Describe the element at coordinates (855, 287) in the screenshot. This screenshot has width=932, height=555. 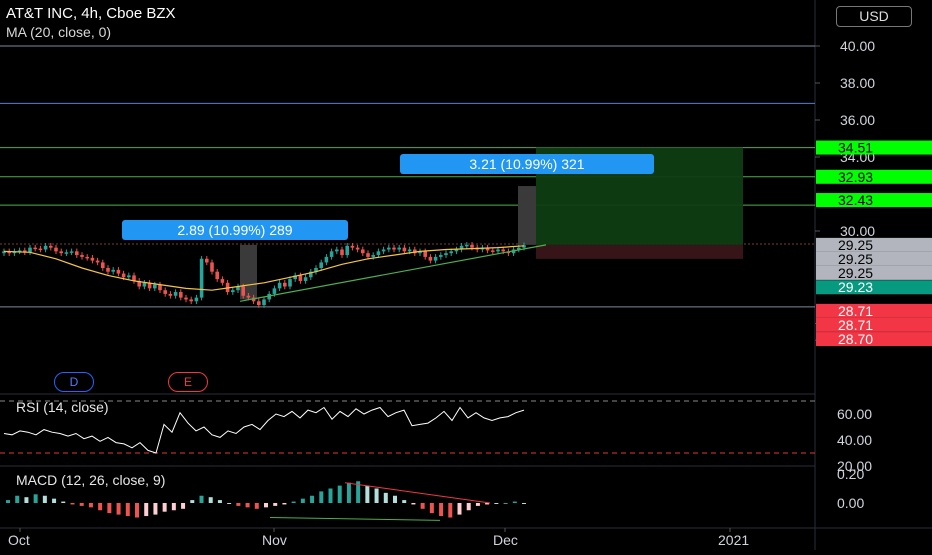
I see `price-badge-text: 29.23` at that location.